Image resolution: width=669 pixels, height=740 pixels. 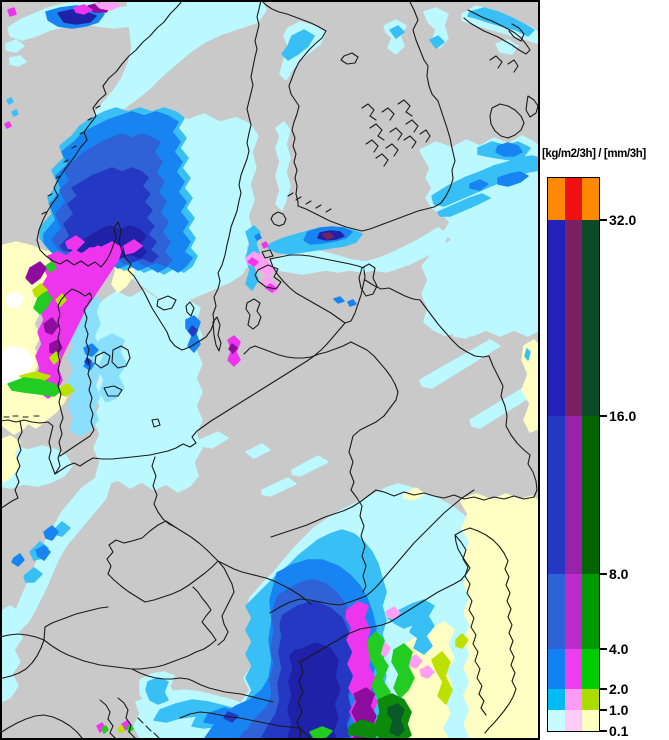 I want to click on precip-area-lcyan, so click(x=112, y=368).